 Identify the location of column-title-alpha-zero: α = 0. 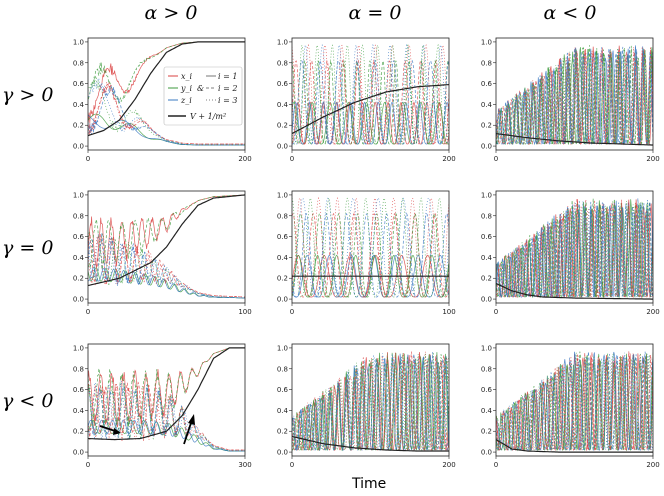
(375, 13).